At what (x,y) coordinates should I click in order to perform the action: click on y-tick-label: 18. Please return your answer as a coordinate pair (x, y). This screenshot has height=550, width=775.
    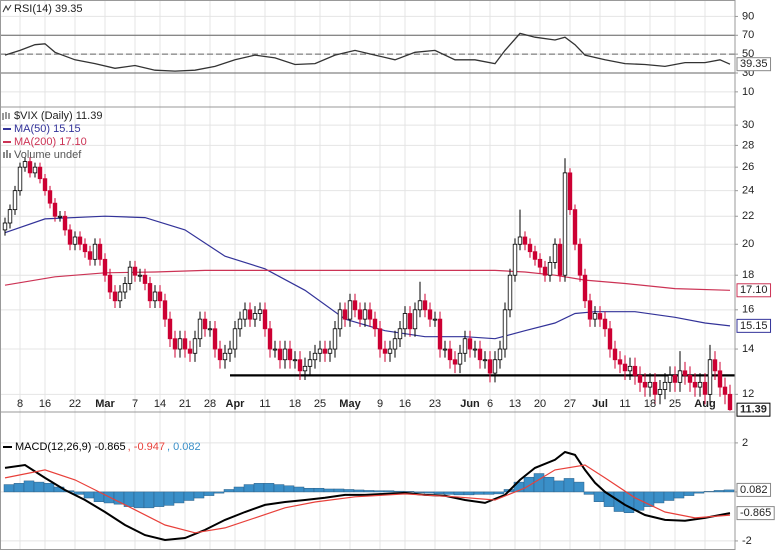
    Looking at the image, I should click on (748, 275).